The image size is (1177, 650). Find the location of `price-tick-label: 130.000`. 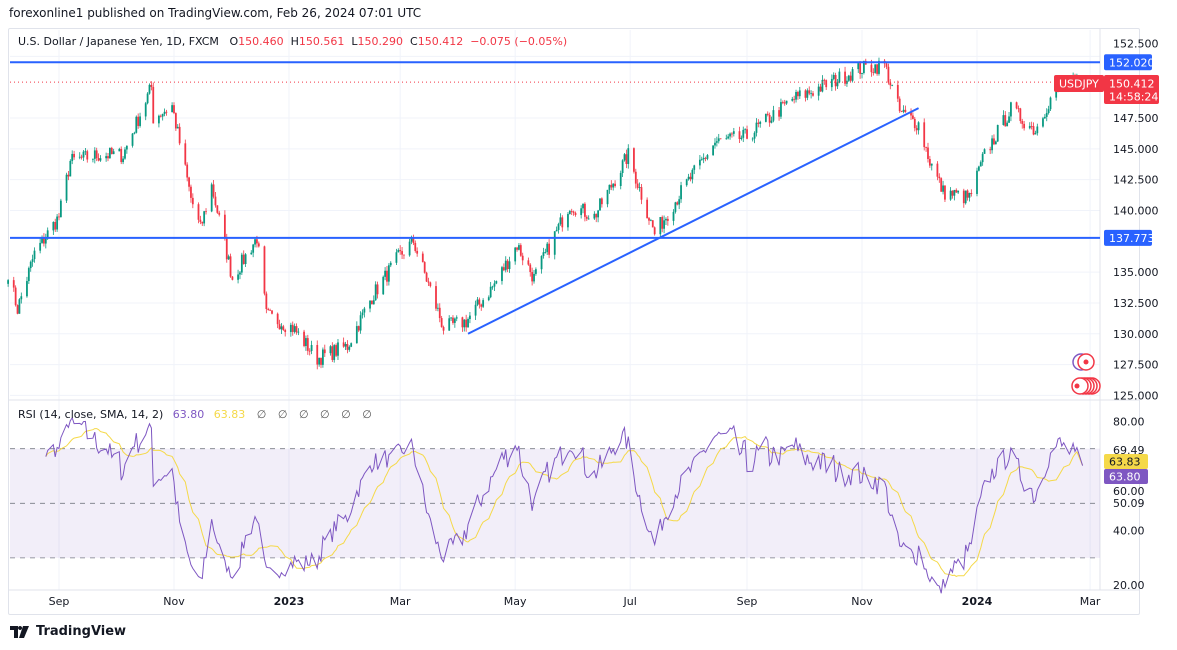

price-tick-label: 130.000 is located at coordinates (1136, 334).